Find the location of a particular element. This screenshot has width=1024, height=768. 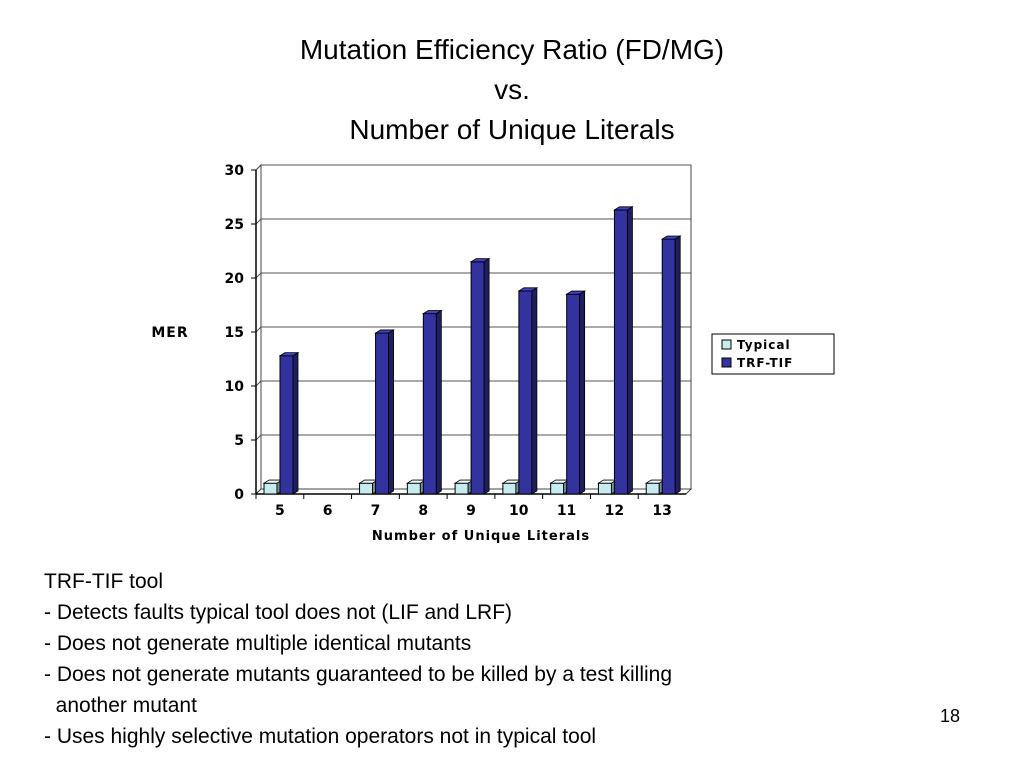

title-line-1: Mutation Efficiency Ratio (FD/MG) is located at coordinates (512, 49).